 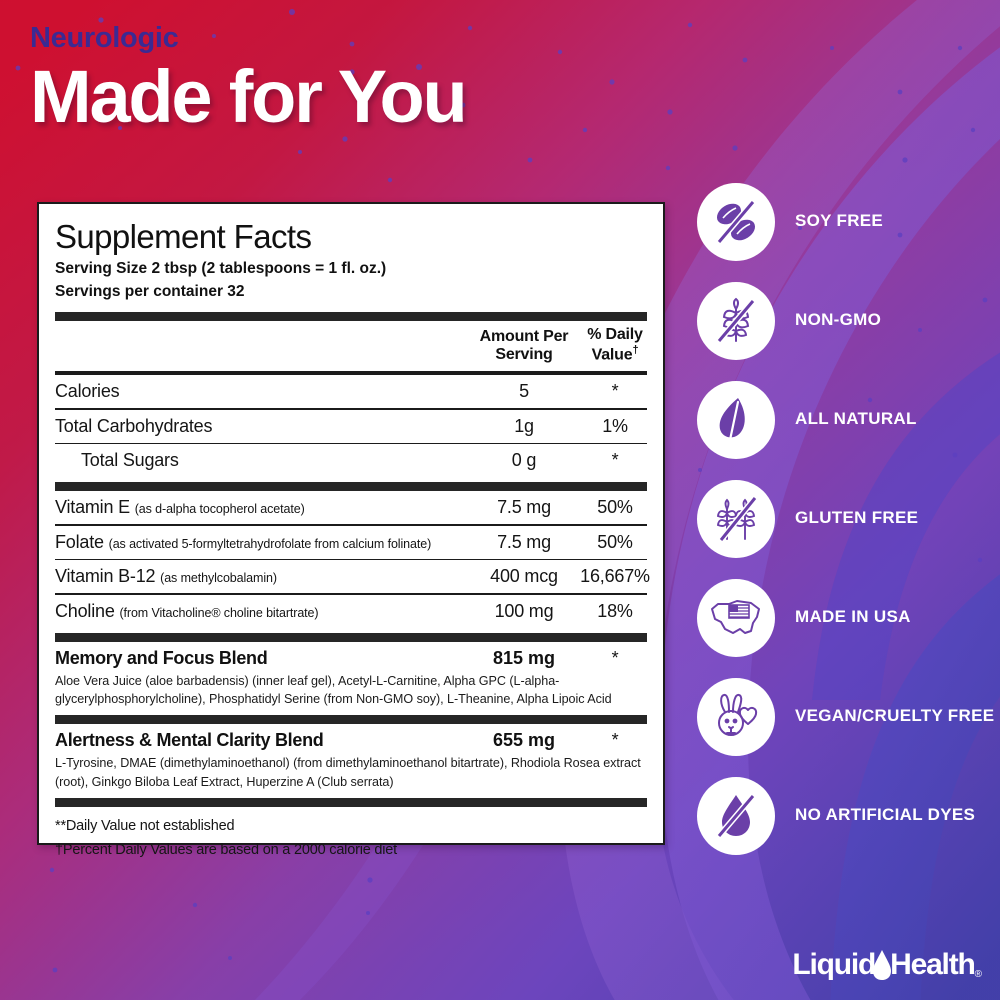 I want to click on nutrient-source: (as methylcobalamin), so click(x=218, y=578).